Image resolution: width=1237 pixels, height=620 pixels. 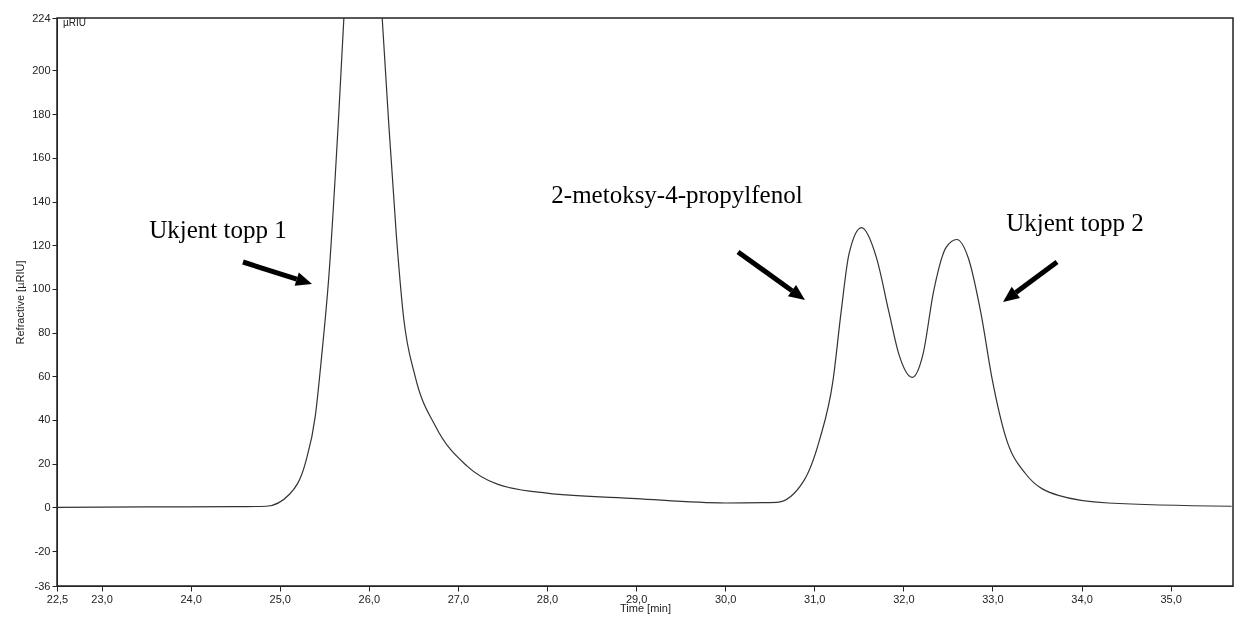 I want to click on annotation: µRIU, so click(x=74, y=22).